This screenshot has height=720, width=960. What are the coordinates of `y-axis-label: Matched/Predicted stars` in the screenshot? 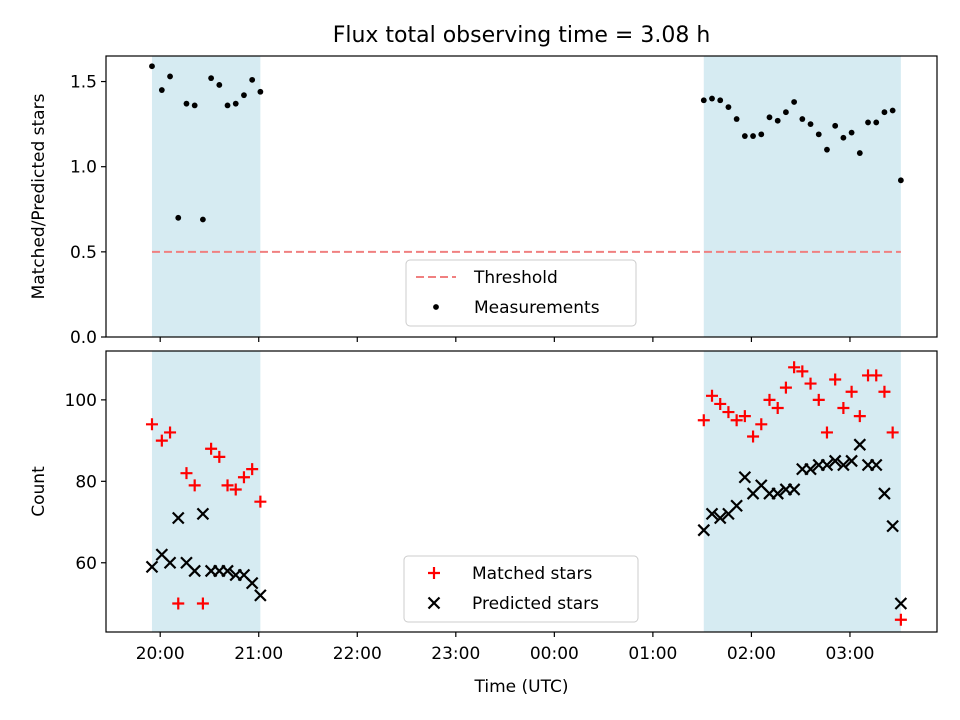 It's located at (39, 196).